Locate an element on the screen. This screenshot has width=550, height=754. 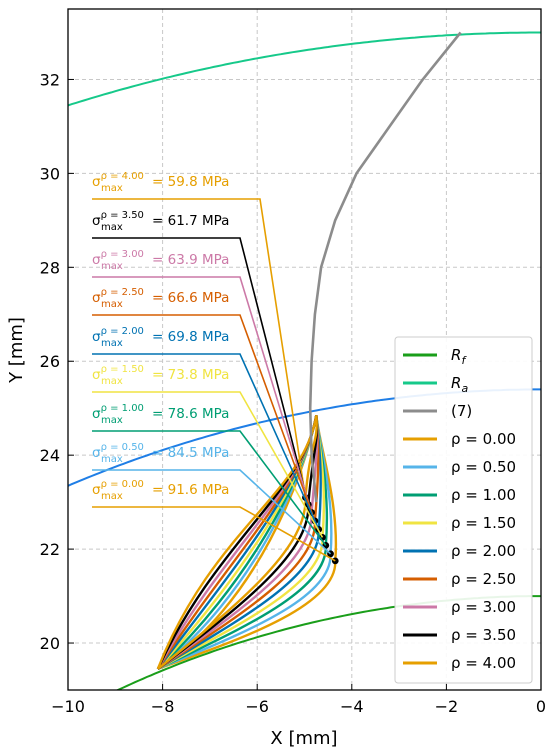
annotation-label: σρ = 0.50 max = 84.5 MPa is located at coordinates (160, 453).